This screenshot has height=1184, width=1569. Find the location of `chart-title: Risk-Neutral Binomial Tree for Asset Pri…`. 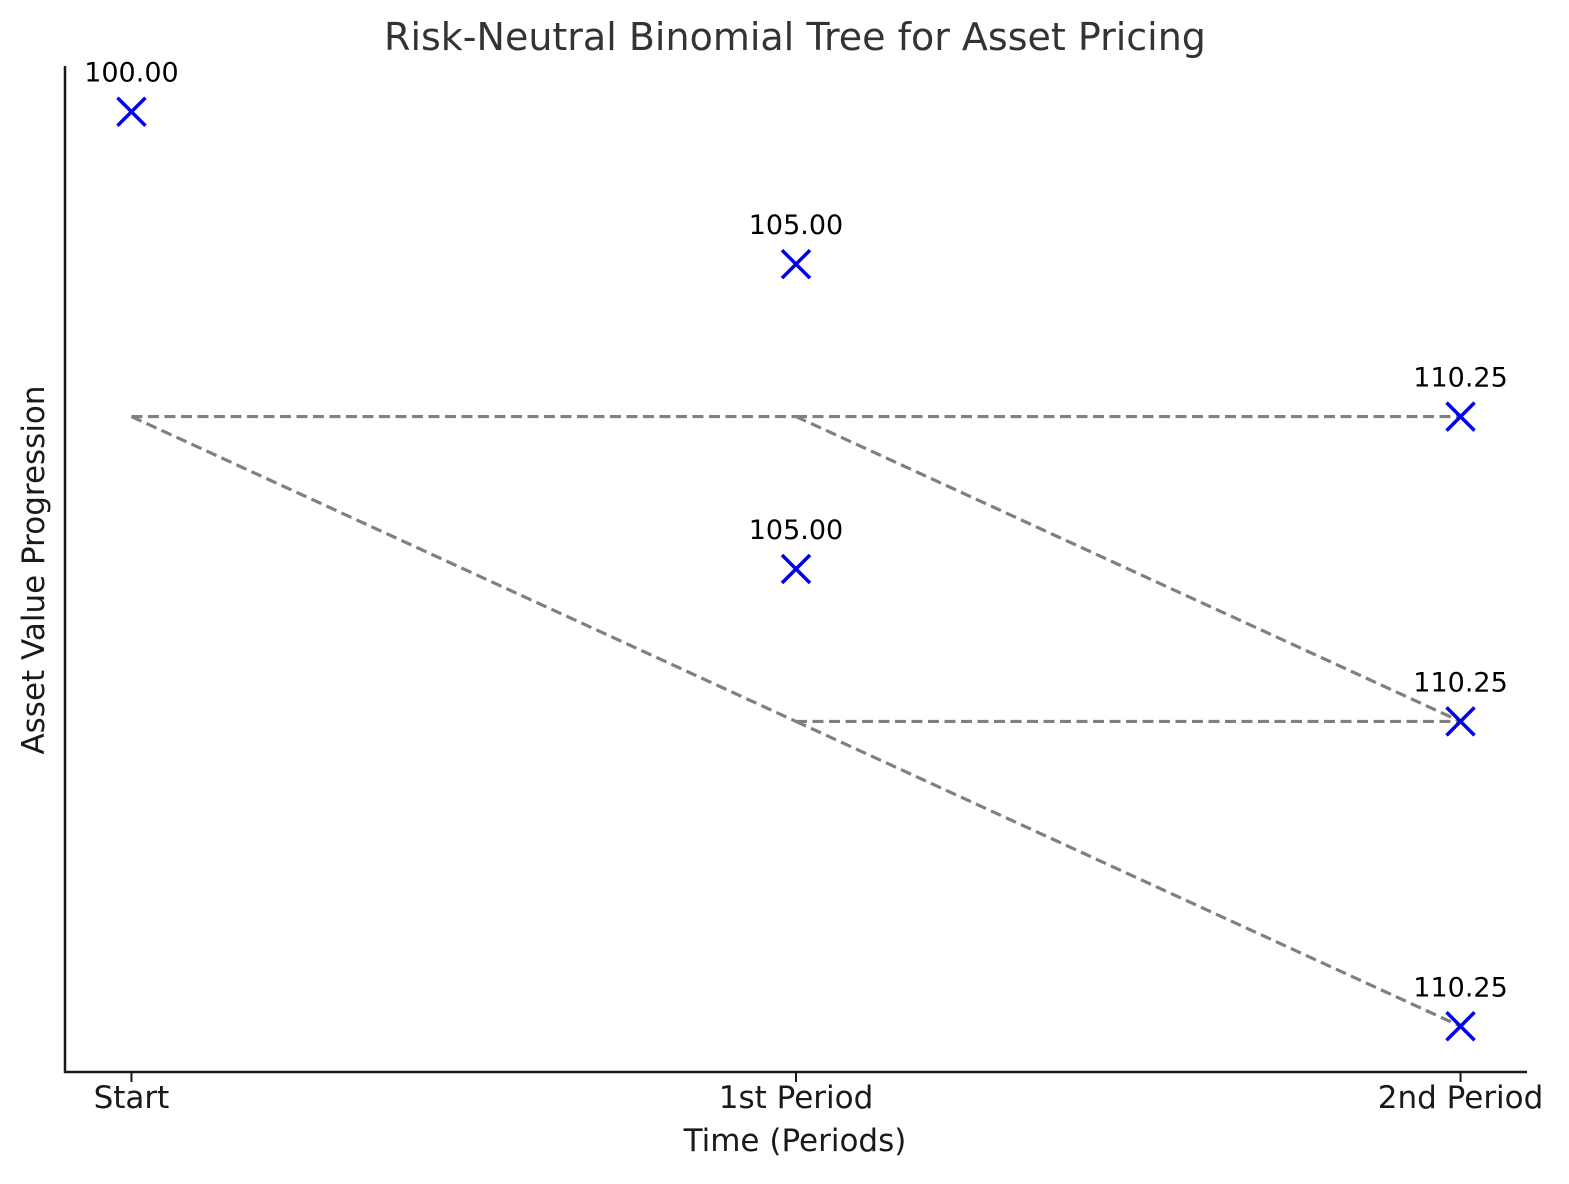

chart-title: Risk-Neutral Binomial Tree for Asset Pri… is located at coordinates (795, 37).